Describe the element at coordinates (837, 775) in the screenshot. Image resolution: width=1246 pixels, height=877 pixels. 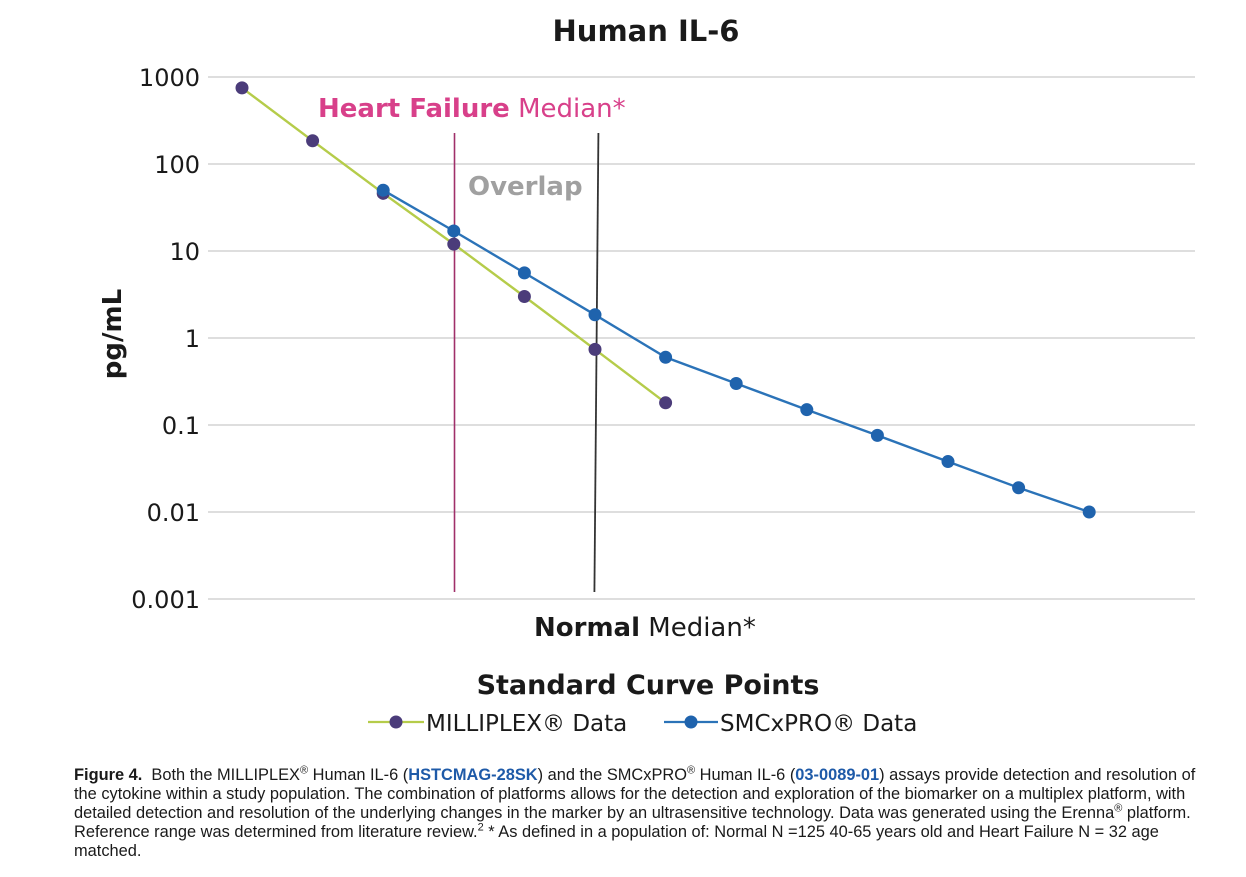
I see `product-link-smcxpro: 03-0089-01` at that location.